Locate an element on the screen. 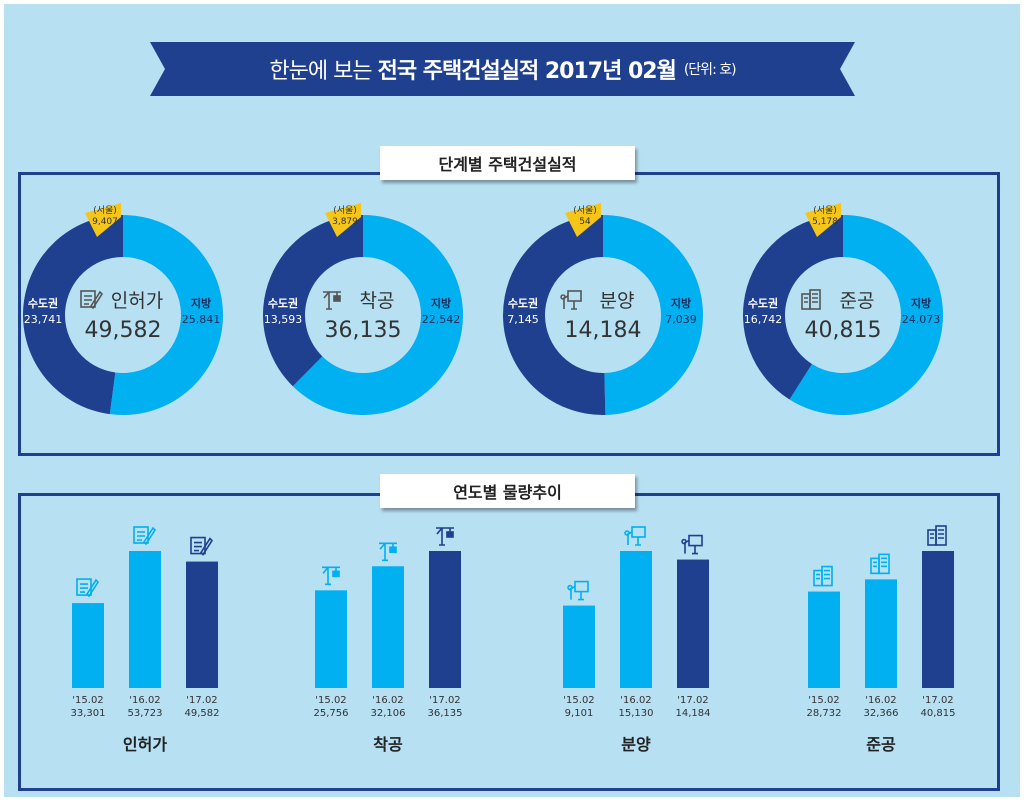 The image size is (1024, 801). bar-인허가-2 is located at coordinates (202, 624).